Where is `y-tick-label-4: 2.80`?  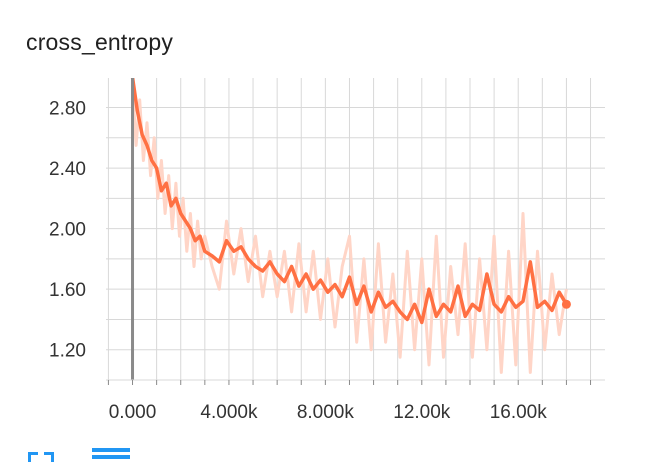 y-tick-label-4: 2.80 is located at coordinates (67, 109).